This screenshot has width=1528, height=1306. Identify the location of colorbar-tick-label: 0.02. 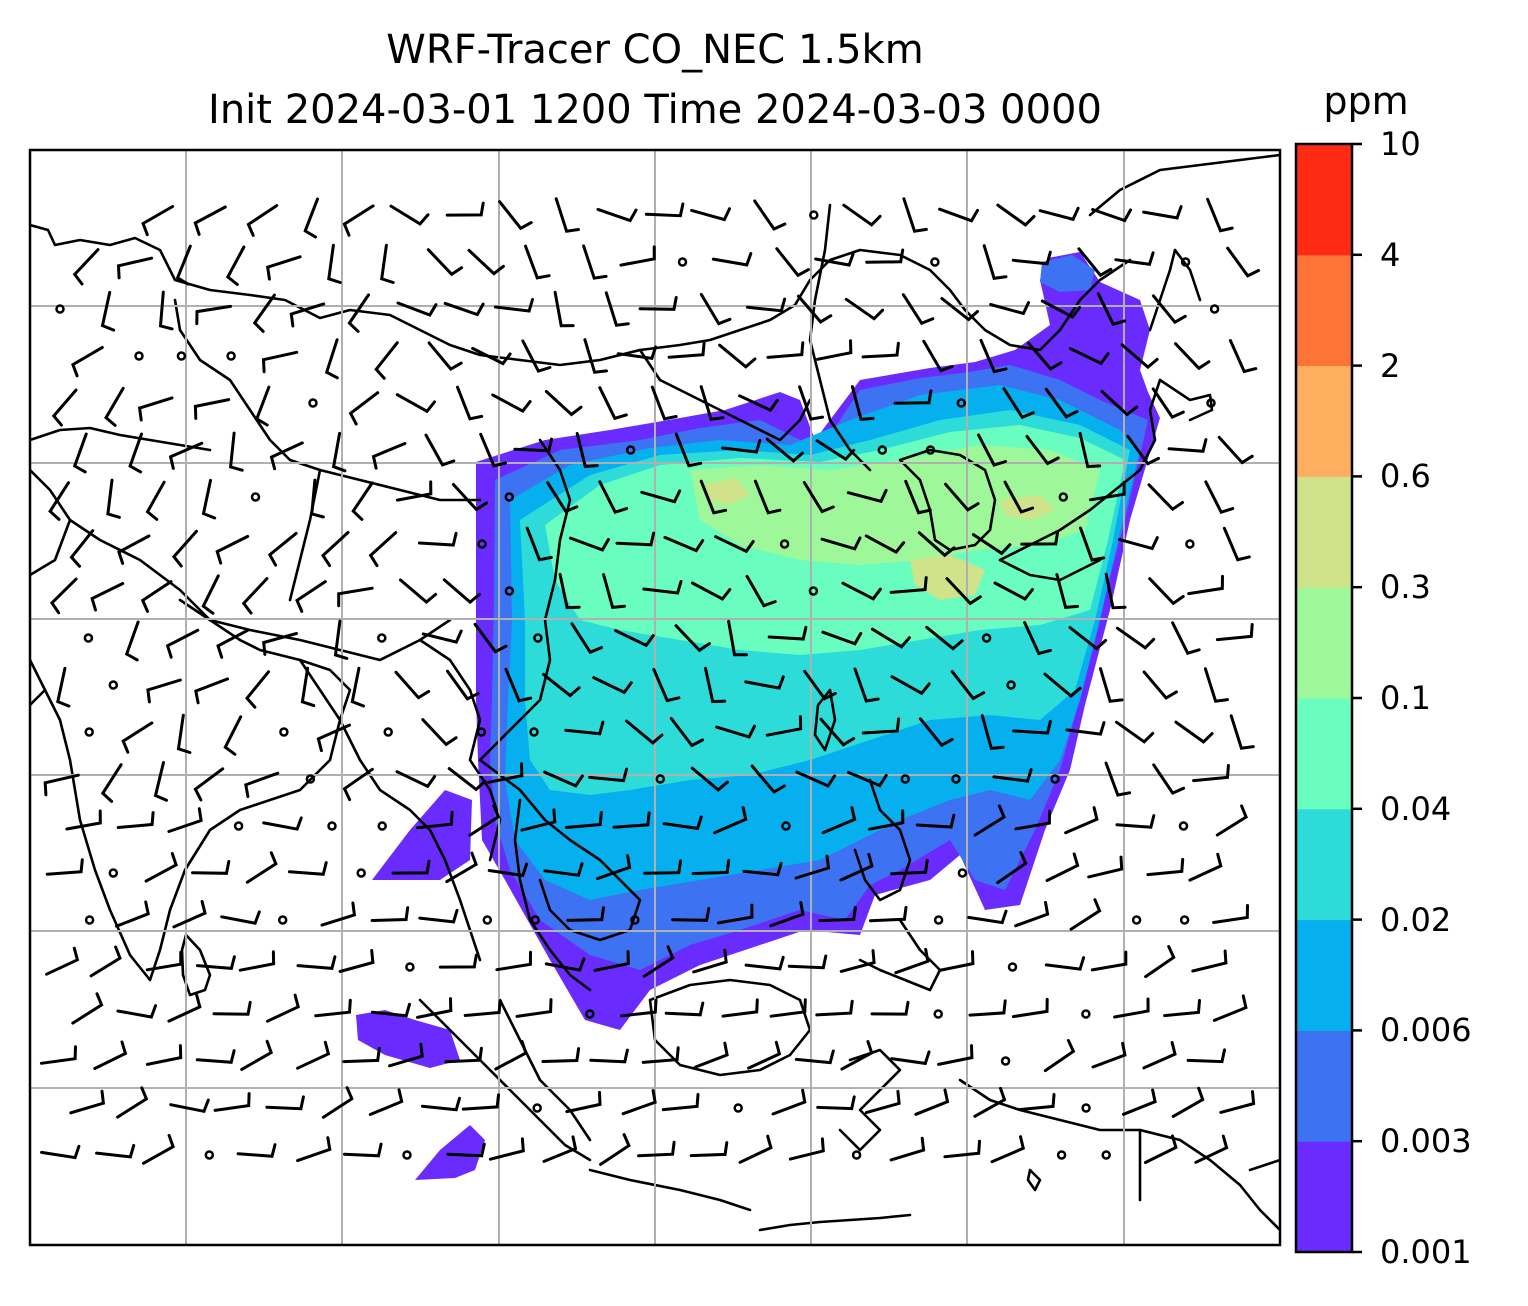
(1416, 919).